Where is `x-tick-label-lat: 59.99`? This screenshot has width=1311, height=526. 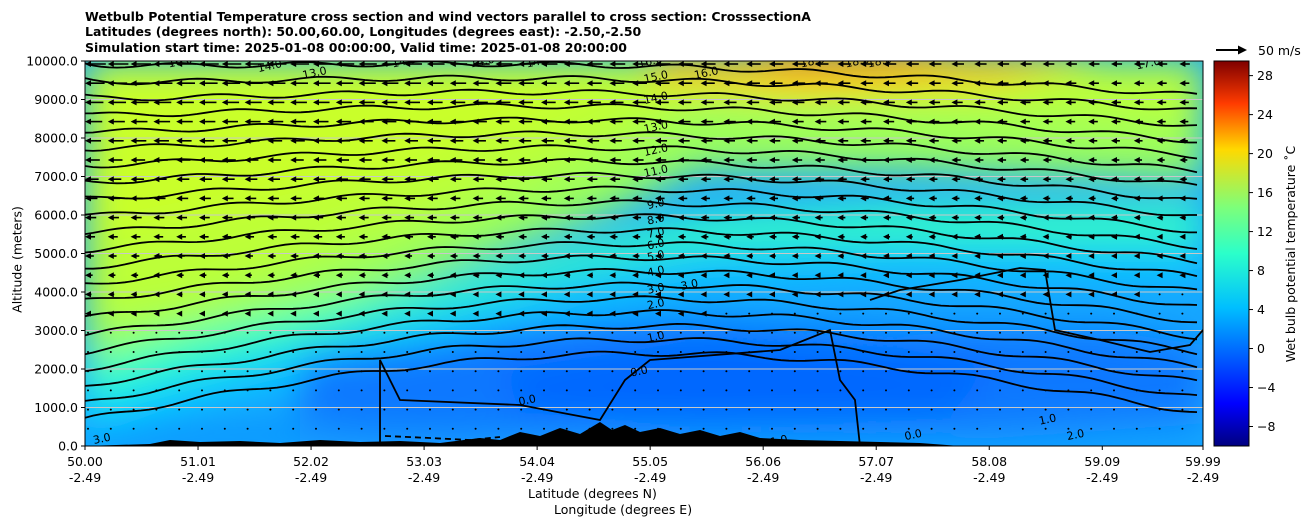
x-tick-label-lat: 59.99 is located at coordinates (1203, 461).